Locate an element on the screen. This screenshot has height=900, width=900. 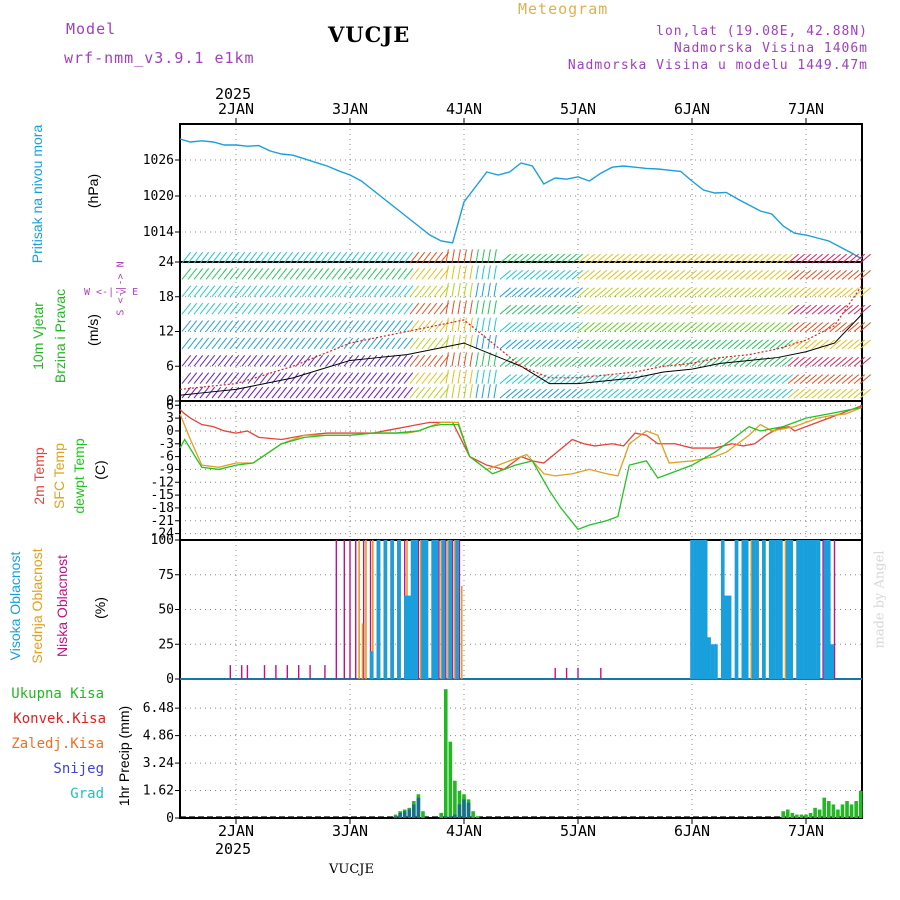
model-name: wrf-nmm_v3.9.1 e1km is located at coordinates (159, 58).